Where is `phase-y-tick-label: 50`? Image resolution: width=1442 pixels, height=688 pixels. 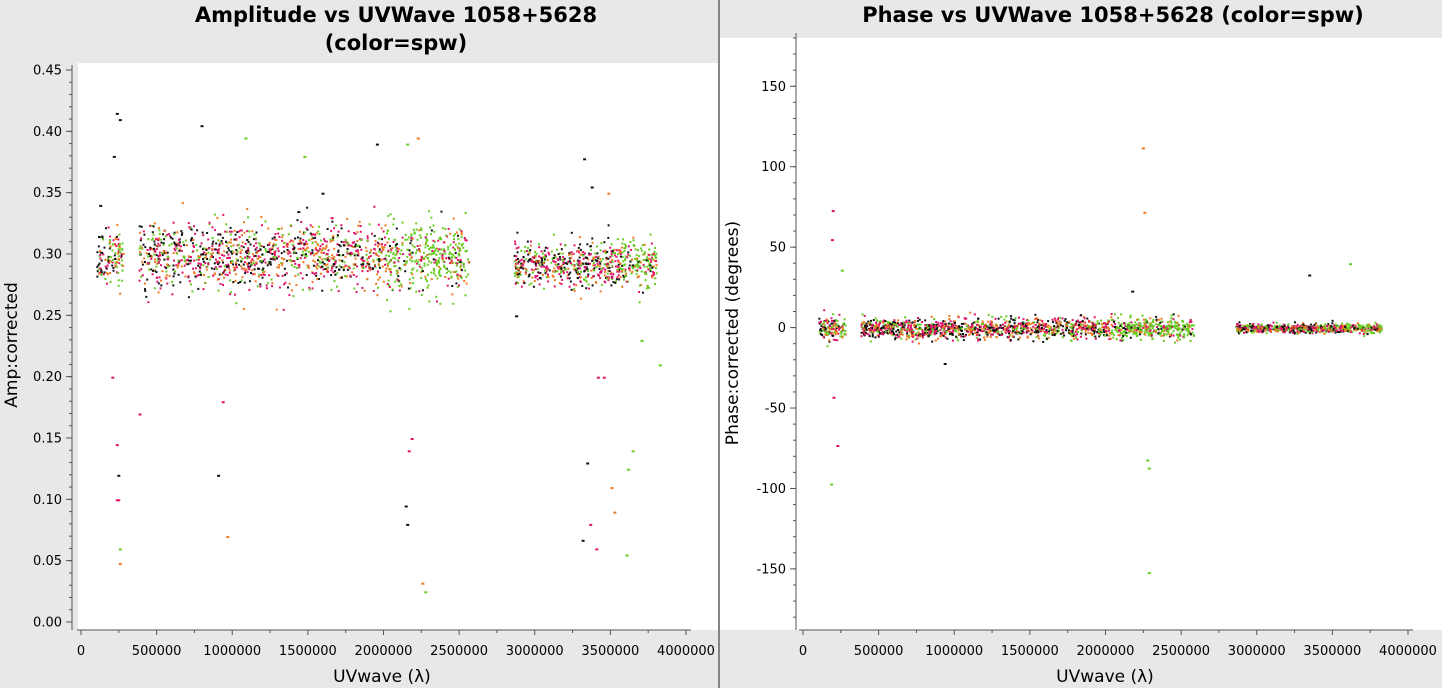 phase-y-tick-label: 50 is located at coordinates (777, 248).